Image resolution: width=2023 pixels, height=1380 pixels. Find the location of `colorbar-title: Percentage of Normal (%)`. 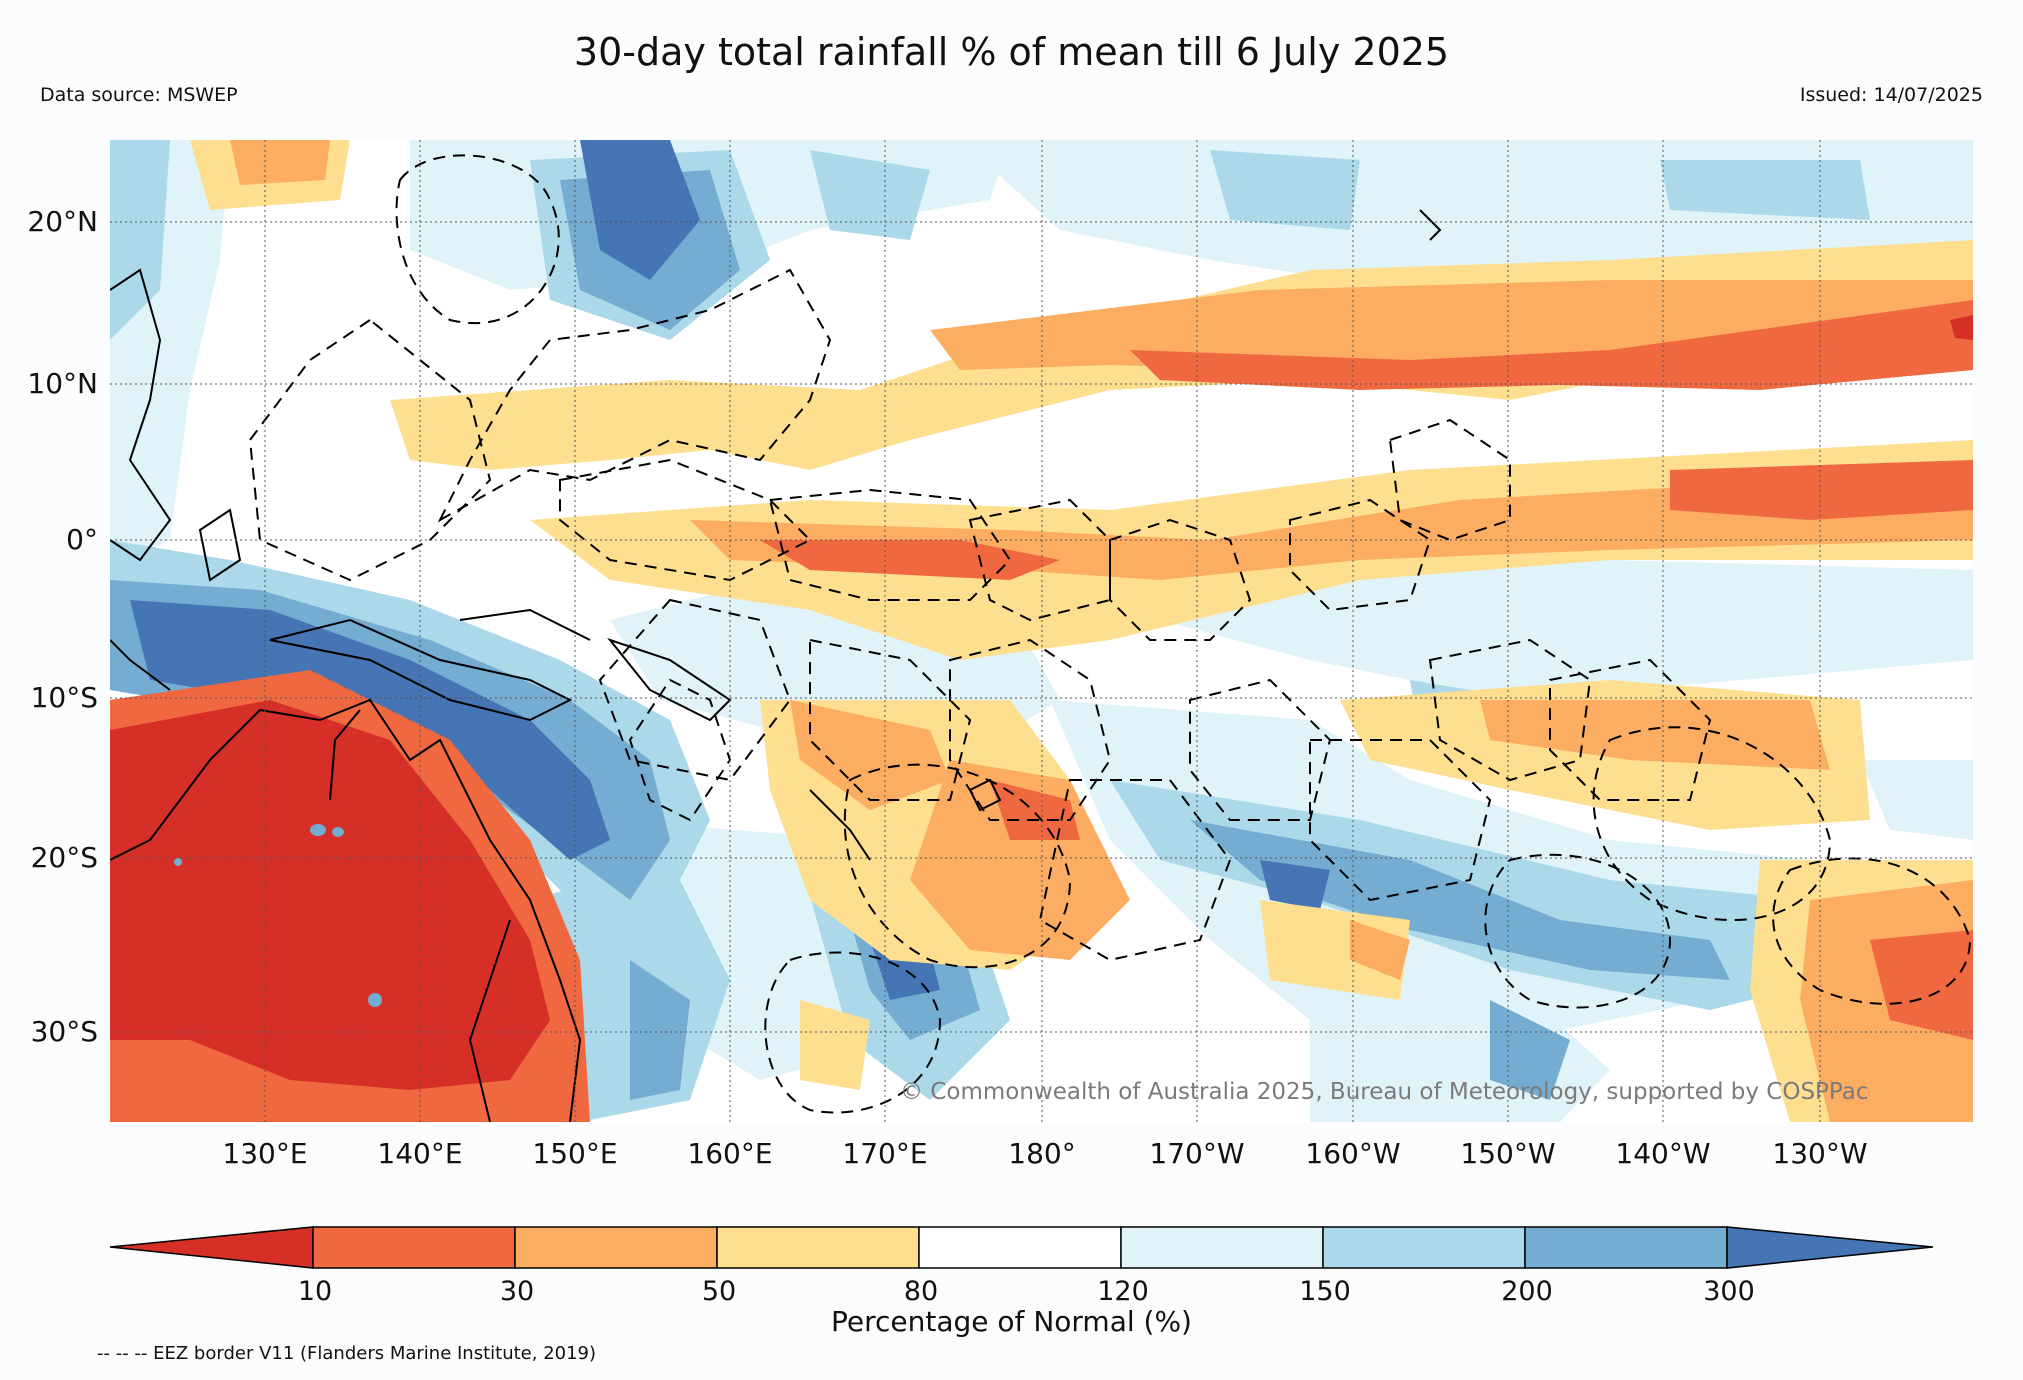

colorbar-title: Percentage of Normal (%) is located at coordinates (1011, 1321).